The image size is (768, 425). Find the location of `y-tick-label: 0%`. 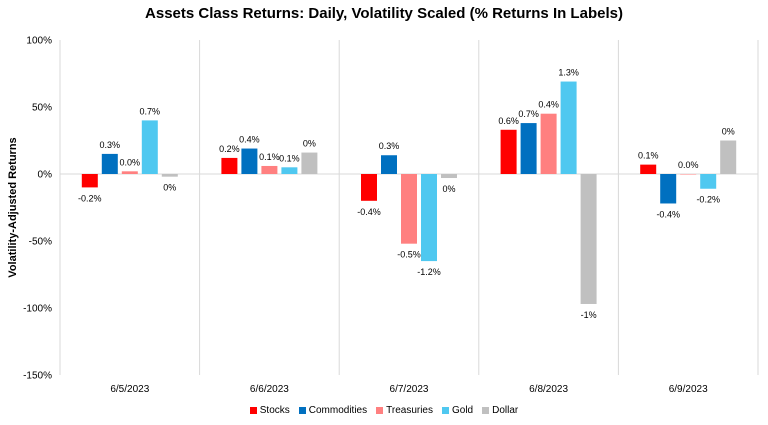

y-tick-label: 0% is located at coordinates (45, 175).